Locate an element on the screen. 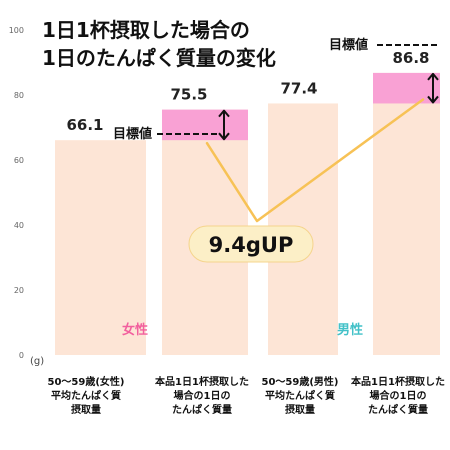  y-tick-label: 20 is located at coordinates (19, 290).